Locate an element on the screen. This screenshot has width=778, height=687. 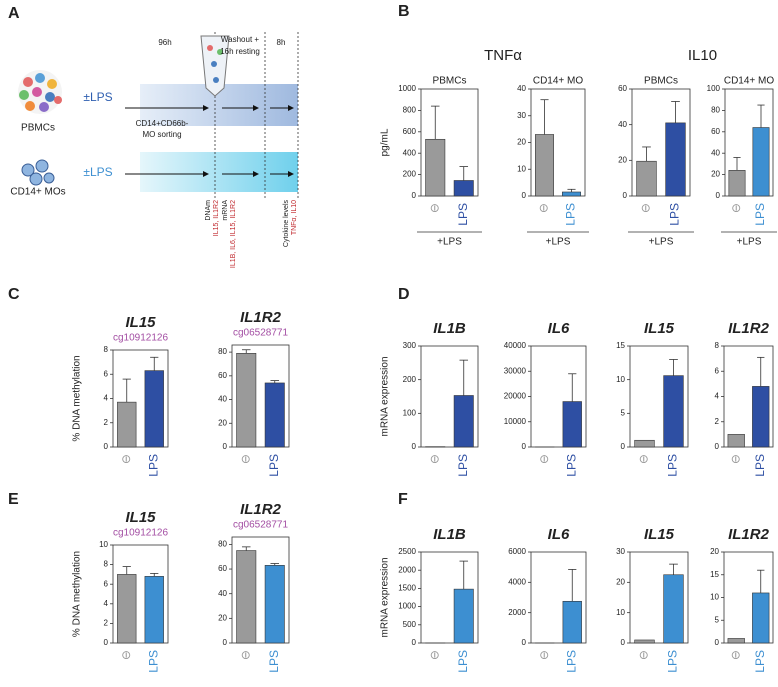
y-tick-label: 500 is located at coordinates (410, 624).